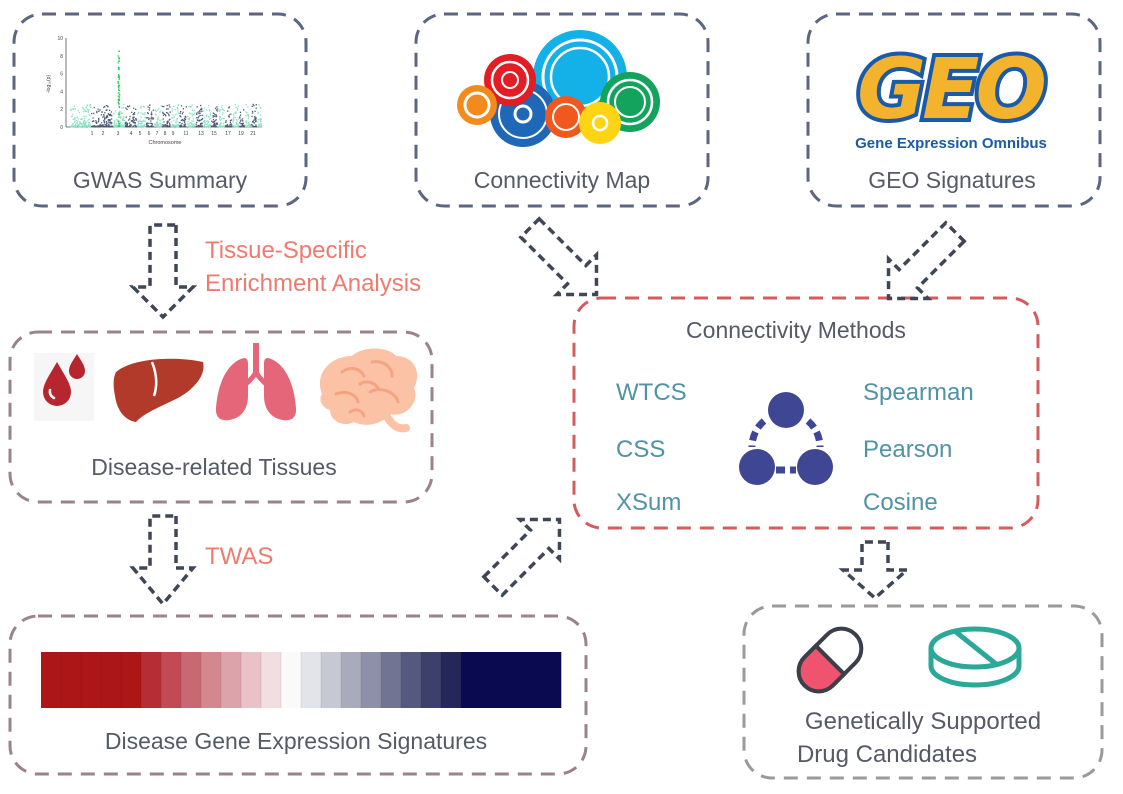 This screenshot has width=1123, height=794. What do you see at coordinates (239, 556) in the screenshot?
I see `twas-step-label: TWAS` at bounding box center [239, 556].